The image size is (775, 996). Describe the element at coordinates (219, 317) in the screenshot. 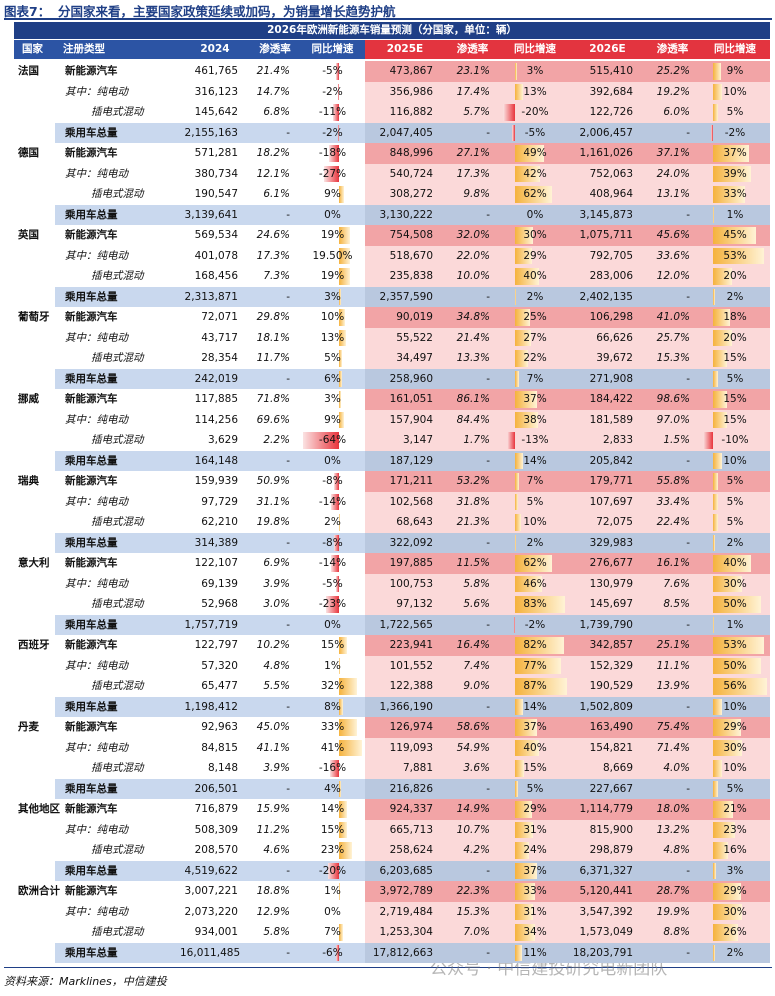

I see `sales-value: 72,071` at that location.